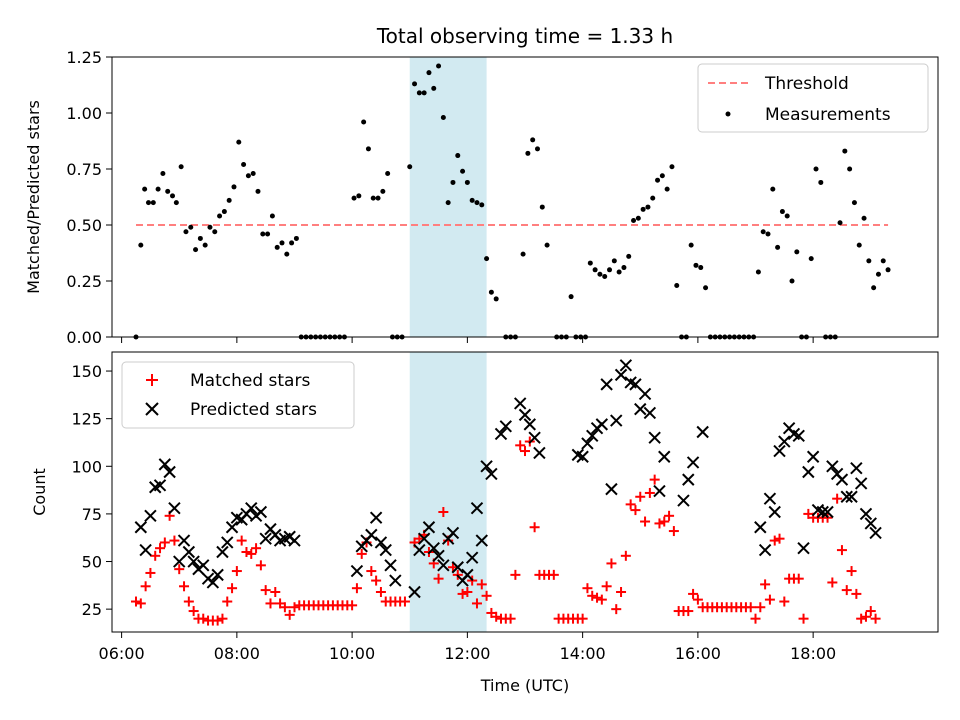 The height and width of the screenshot is (720, 960). Describe the element at coordinates (806, 84) in the screenshot. I see `threshold-legend-label: Threshold` at that location.